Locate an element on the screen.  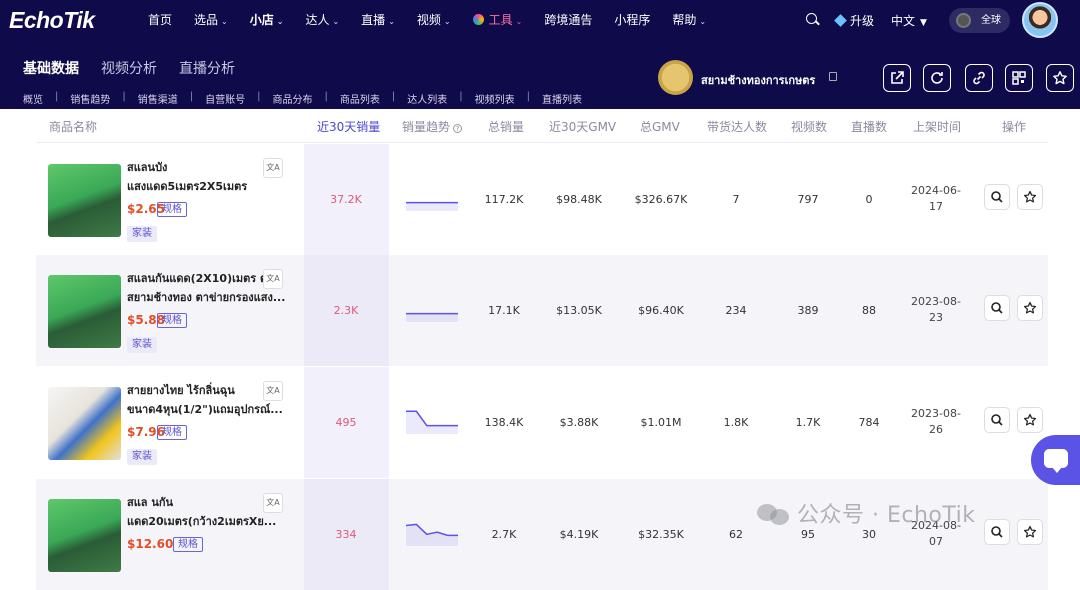
nav-label: 跨境通告 is located at coordinates (568, 20).